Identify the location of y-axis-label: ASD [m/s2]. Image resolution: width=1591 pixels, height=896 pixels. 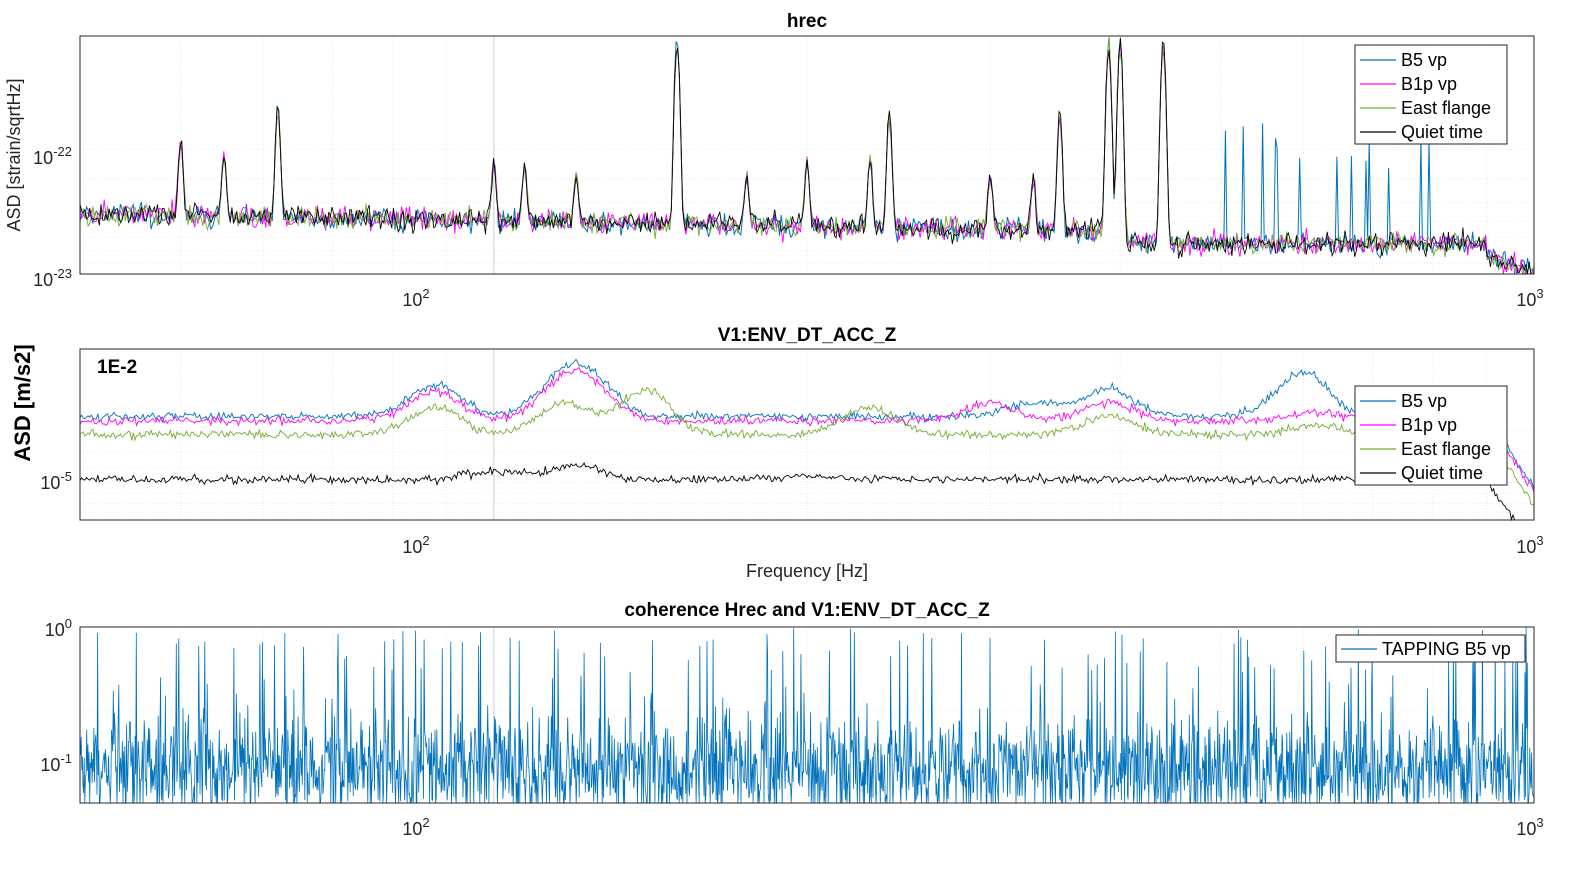
(22, 402).